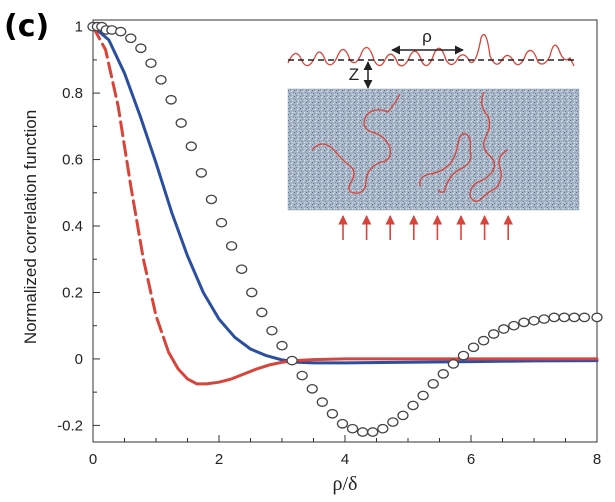 The image size is (615, 502). What do you see at coordinates (345, 459) in the screenshot?
I see `x-tick-label: 4` at bounding box center [345, 459].